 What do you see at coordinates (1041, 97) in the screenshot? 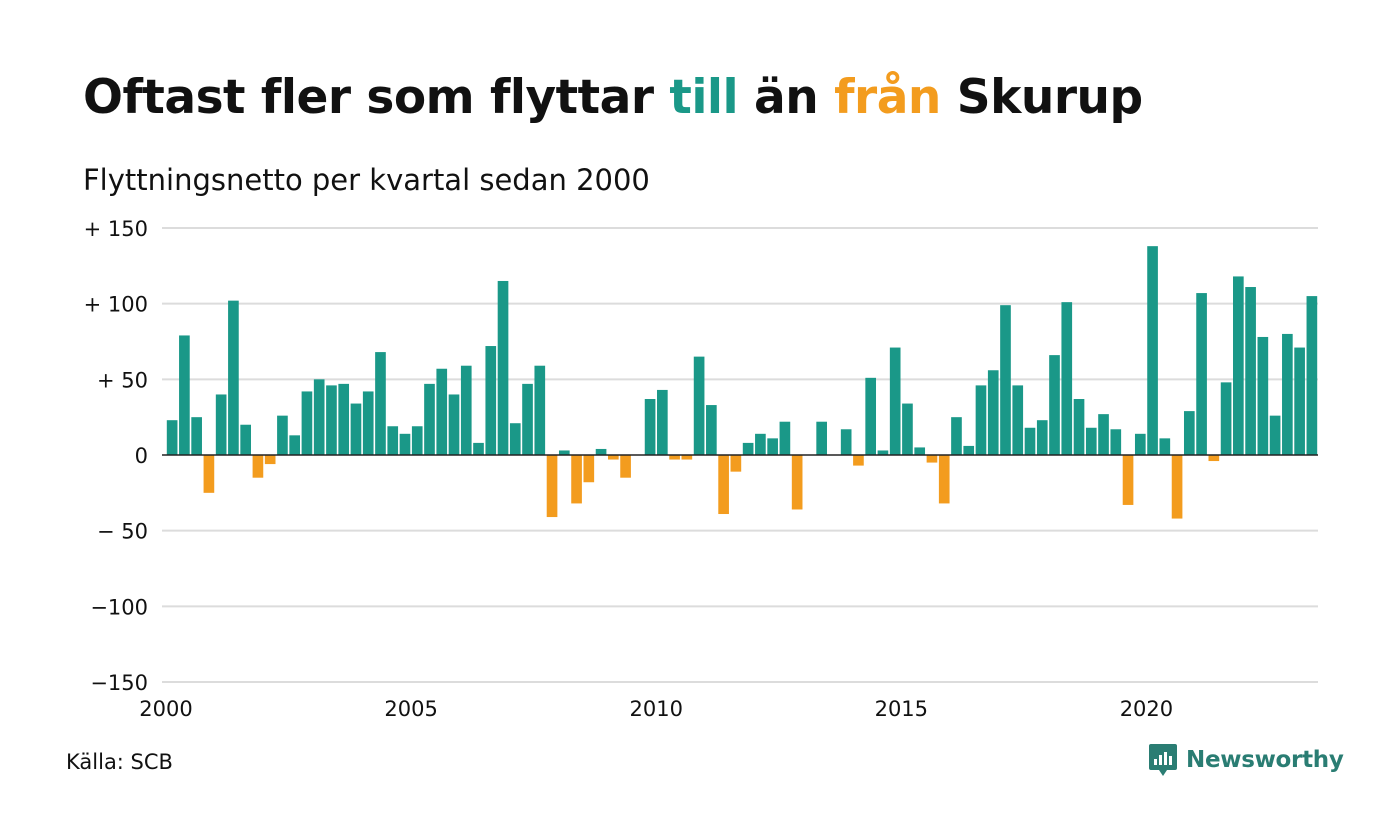
I see `title-part-5: Skurup` at bounding box center [1041, 97].